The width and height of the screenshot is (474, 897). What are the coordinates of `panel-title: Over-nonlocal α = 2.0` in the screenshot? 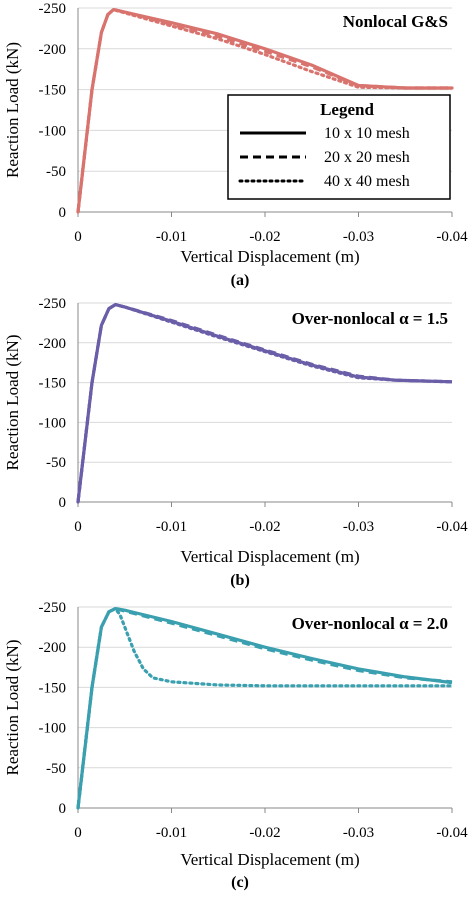 It's located at (370, 623).